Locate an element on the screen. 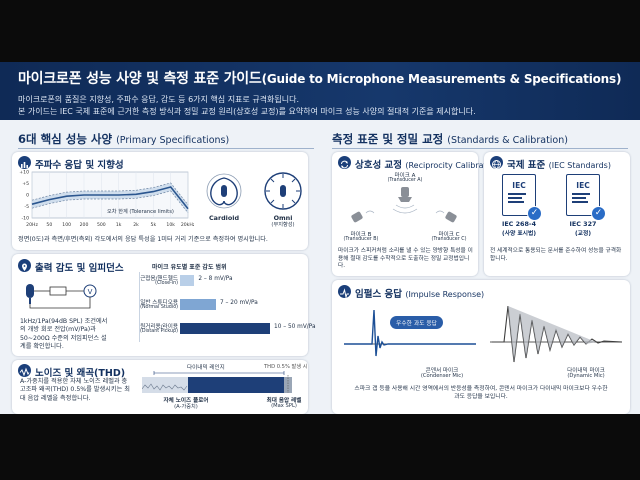  frequency-response-title: 주파수 응답 및 지향성 is located at coordinates (79, 165).